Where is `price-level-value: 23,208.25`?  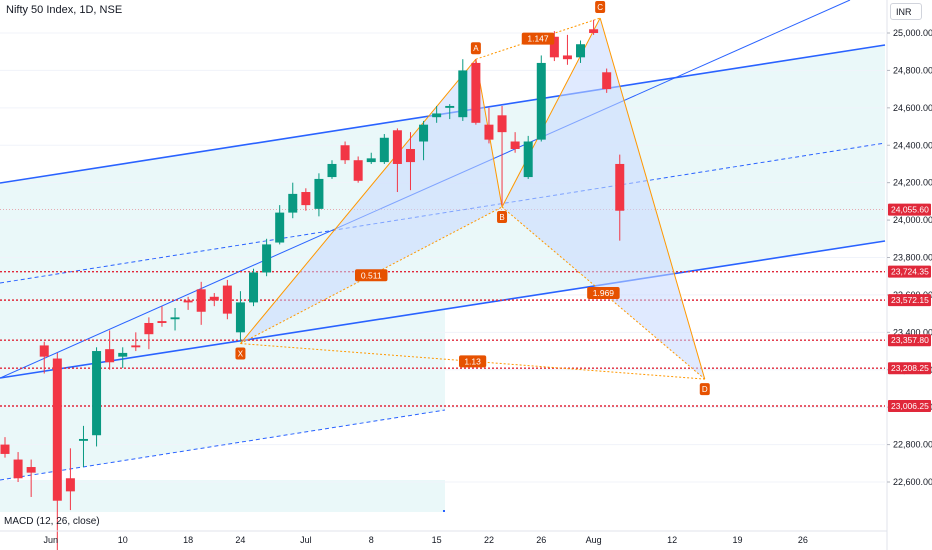
price-level-value: 23,208.25 is located at coordinates (910, 368).